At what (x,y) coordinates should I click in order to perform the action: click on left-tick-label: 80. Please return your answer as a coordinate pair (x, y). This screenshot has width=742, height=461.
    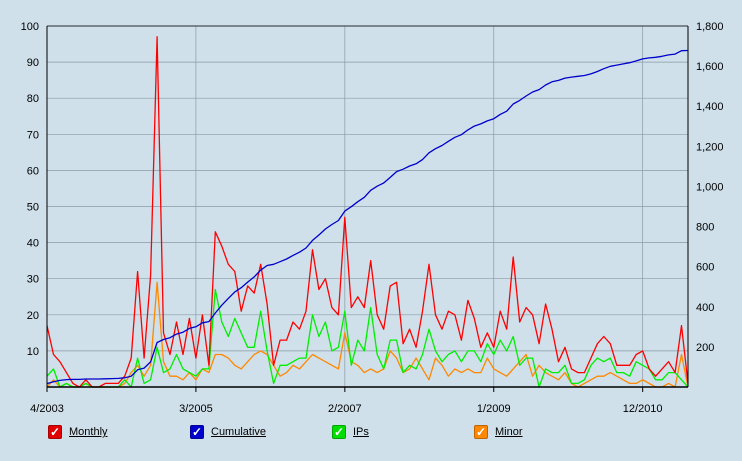
    Looking at the image, I should click on (33, 99).